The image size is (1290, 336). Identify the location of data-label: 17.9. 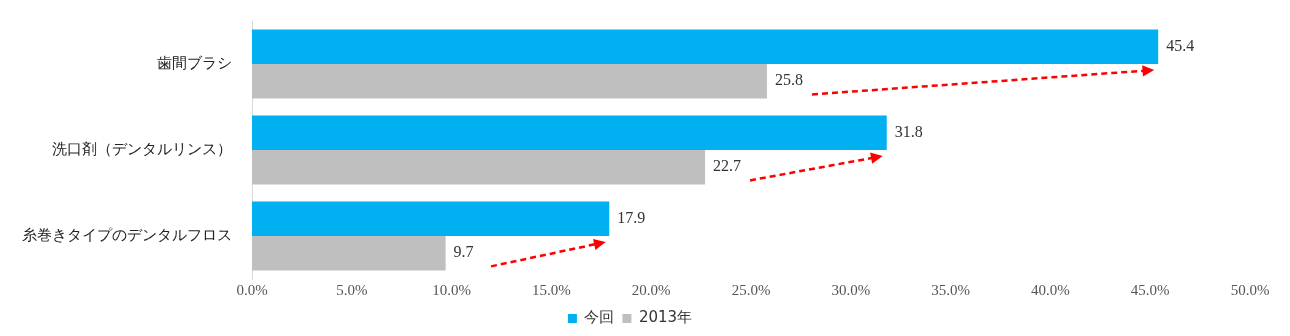
(631, 217).